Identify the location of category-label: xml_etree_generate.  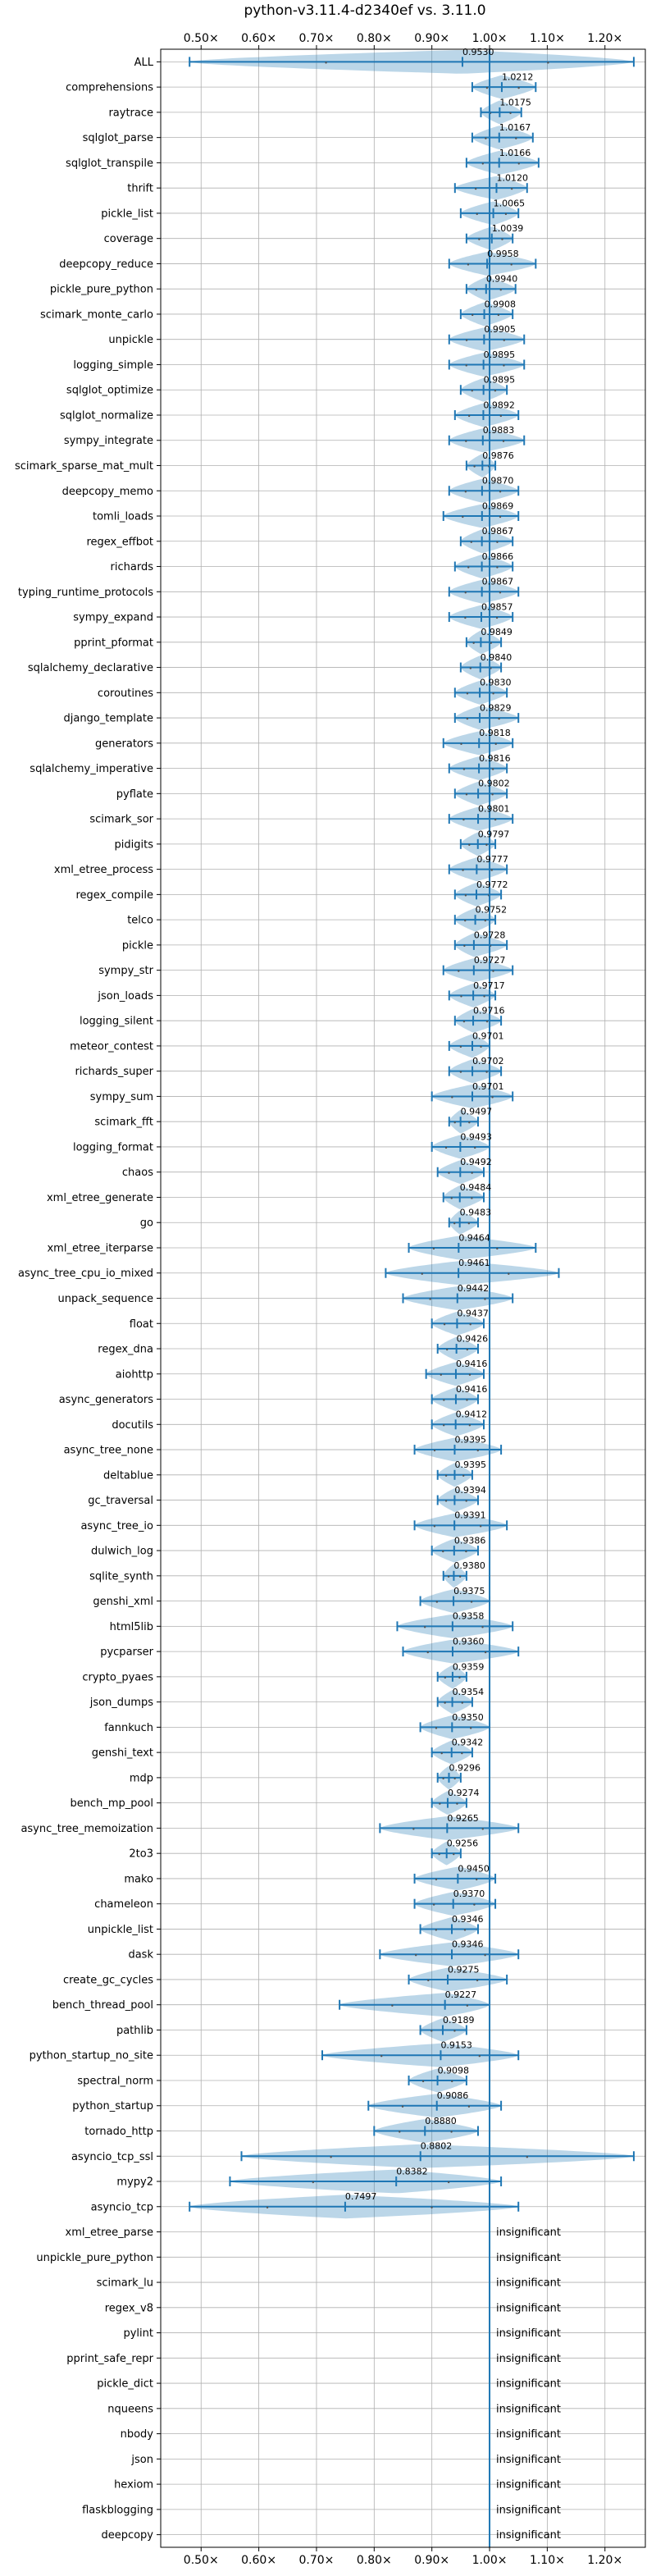
(100, 1198).